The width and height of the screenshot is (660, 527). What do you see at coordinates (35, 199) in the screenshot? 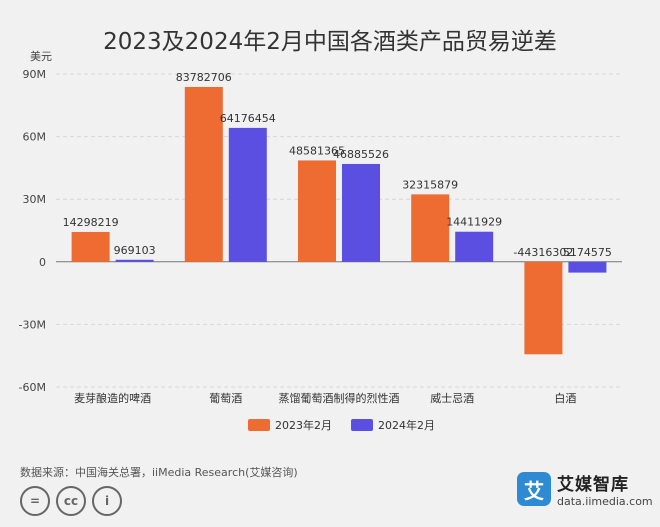
I see `y-tick-label: 30M` at bounding box center [35, 199].